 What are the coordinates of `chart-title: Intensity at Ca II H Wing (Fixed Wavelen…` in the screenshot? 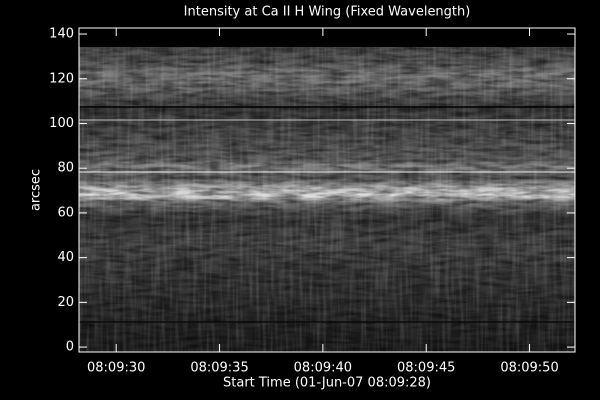 It's located at (327, 12).